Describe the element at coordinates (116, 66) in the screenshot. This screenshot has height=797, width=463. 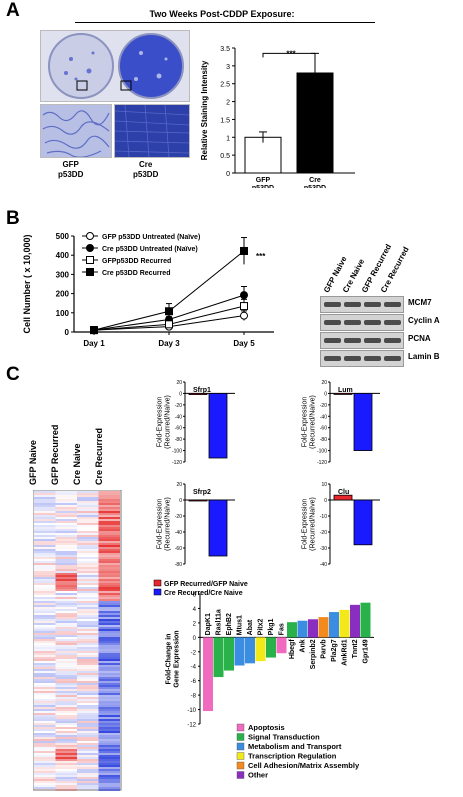
I see `culture-dish-drawing` at that location.